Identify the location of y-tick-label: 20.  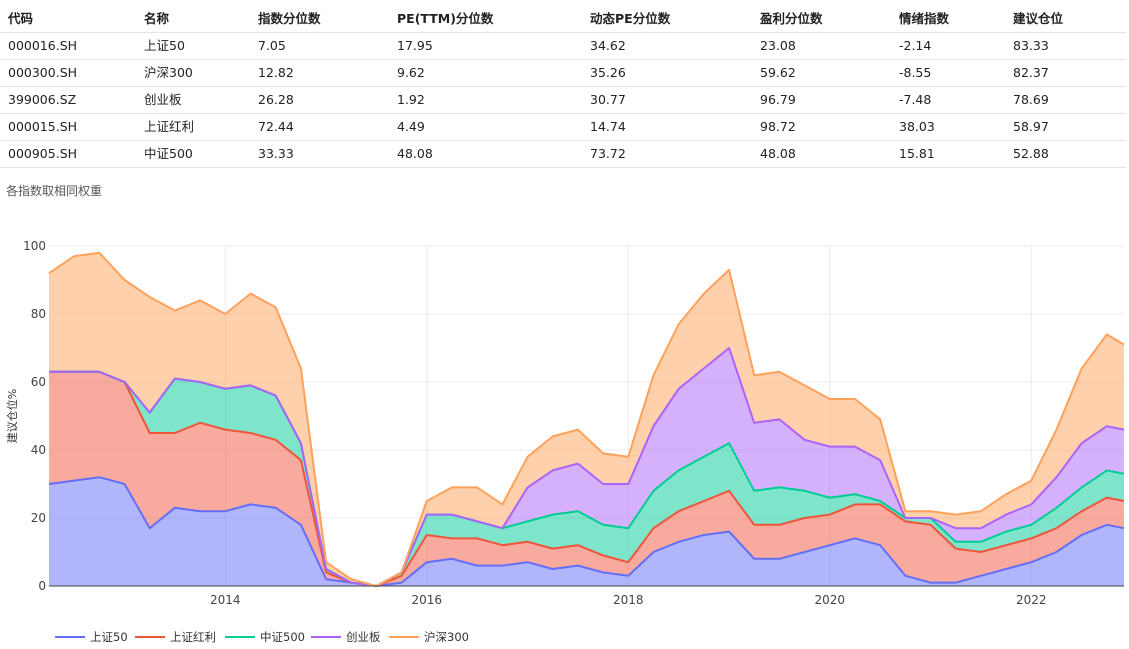
(38, 518).